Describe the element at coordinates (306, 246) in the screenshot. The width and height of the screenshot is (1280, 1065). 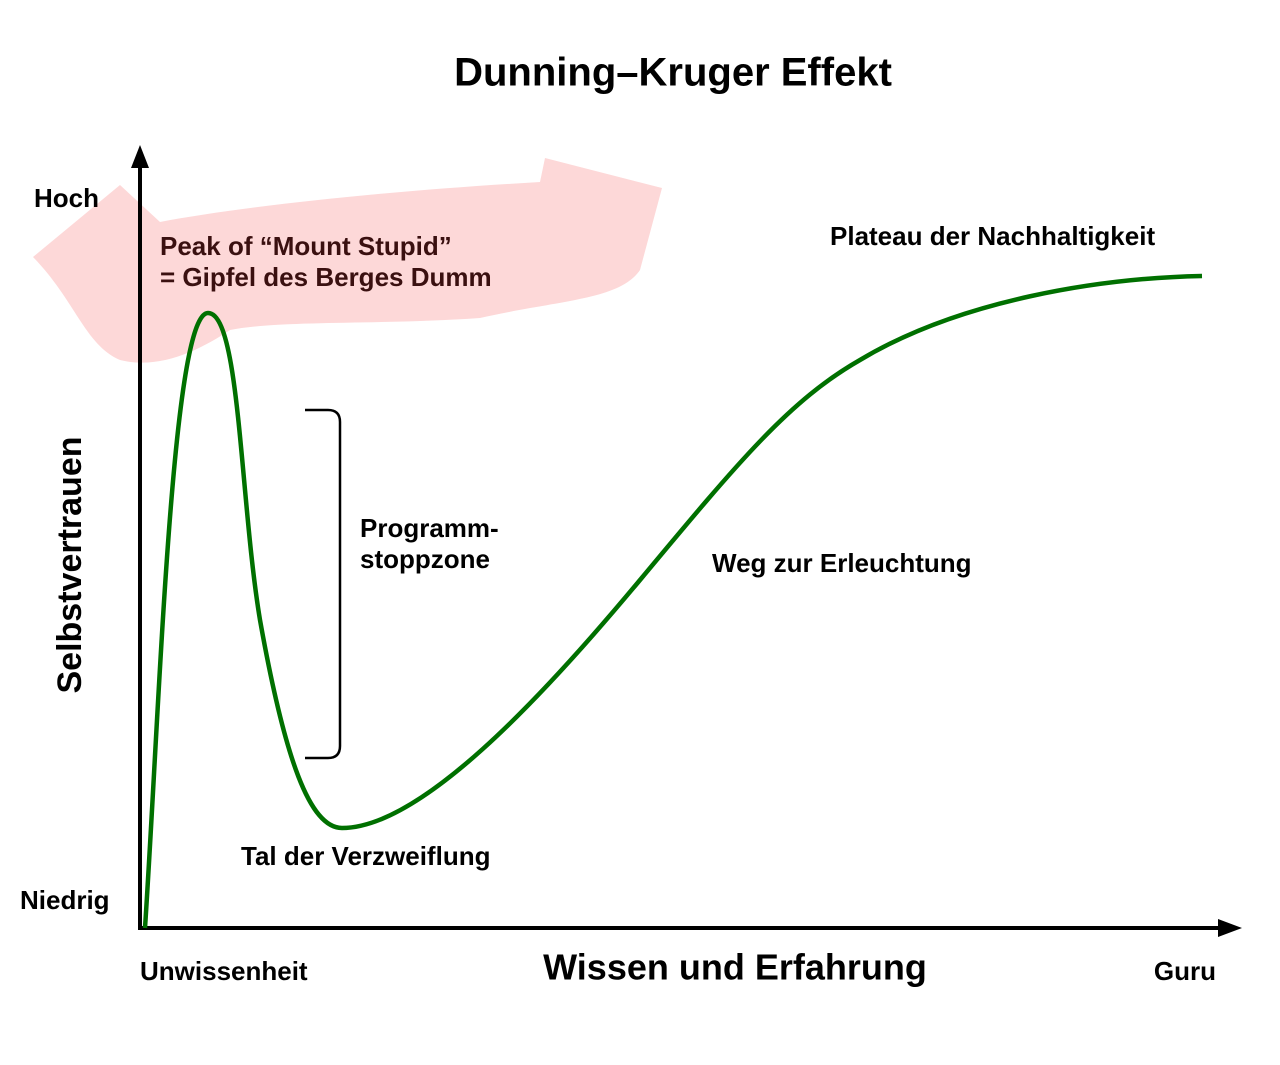
I see `peak-label: Peak of “Mount Stupid”` at that location.